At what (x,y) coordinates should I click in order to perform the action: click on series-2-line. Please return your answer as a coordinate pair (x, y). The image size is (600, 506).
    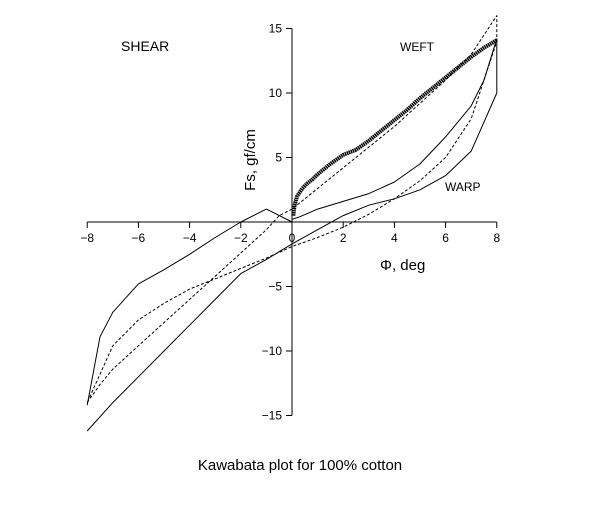
    Looking at the image, I should click on (394, 127).